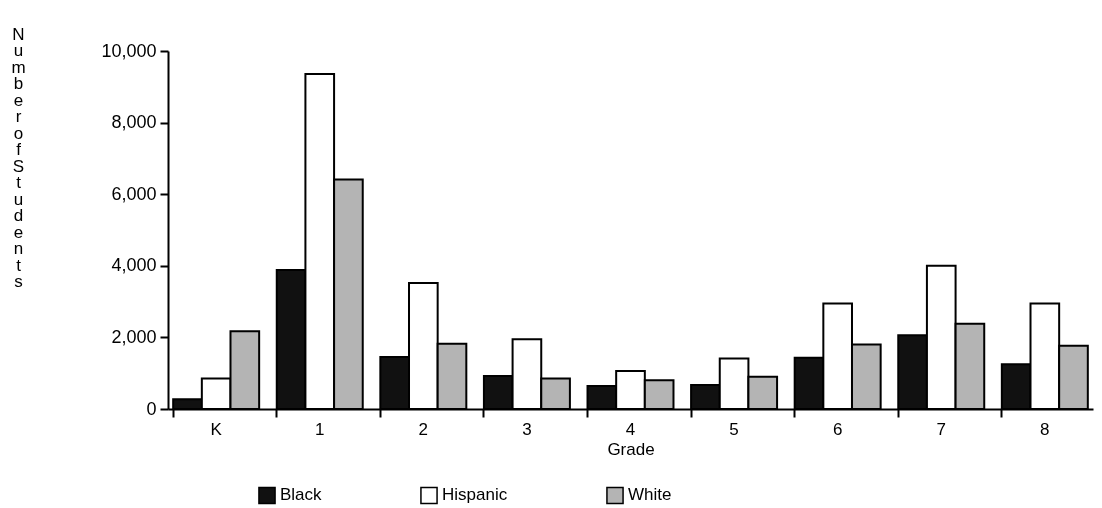  Describe the element at coordinates (134, 122) in the screenshot. I see `y-tick-label: 8,000` at that location.